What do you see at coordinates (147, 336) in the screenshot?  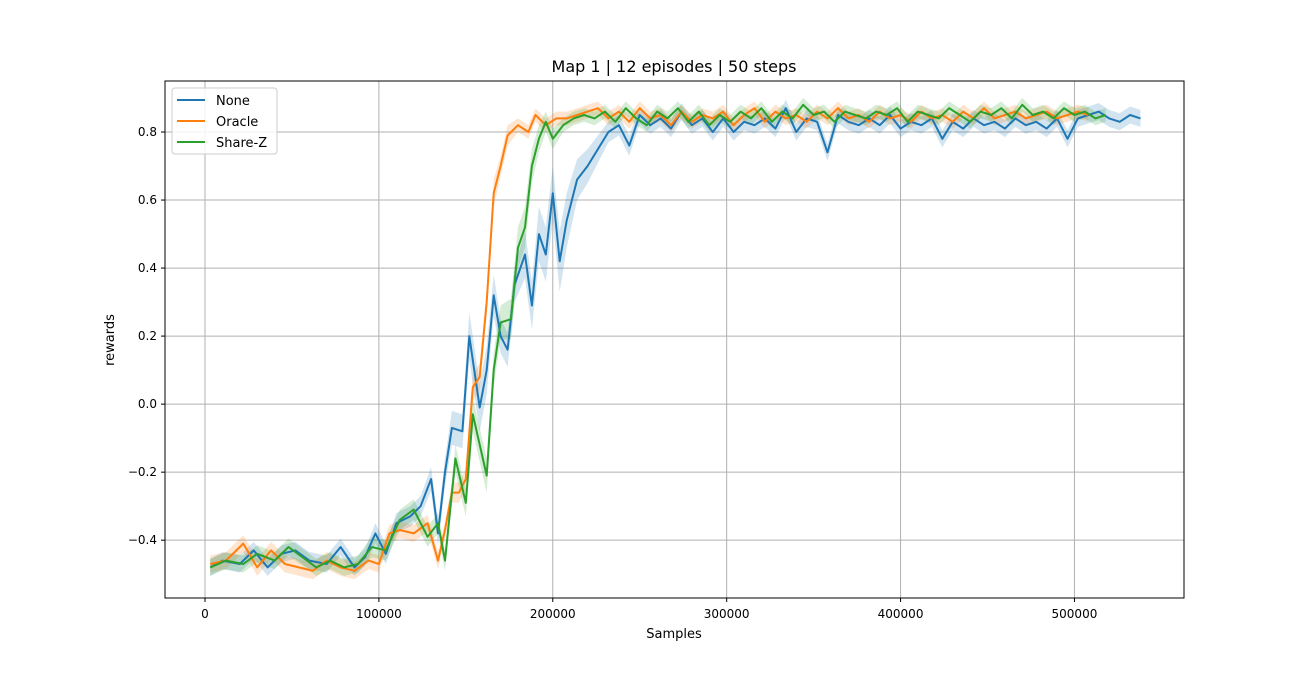 I see `y-tick-label: 0.2` at bounding box center [147, 336].